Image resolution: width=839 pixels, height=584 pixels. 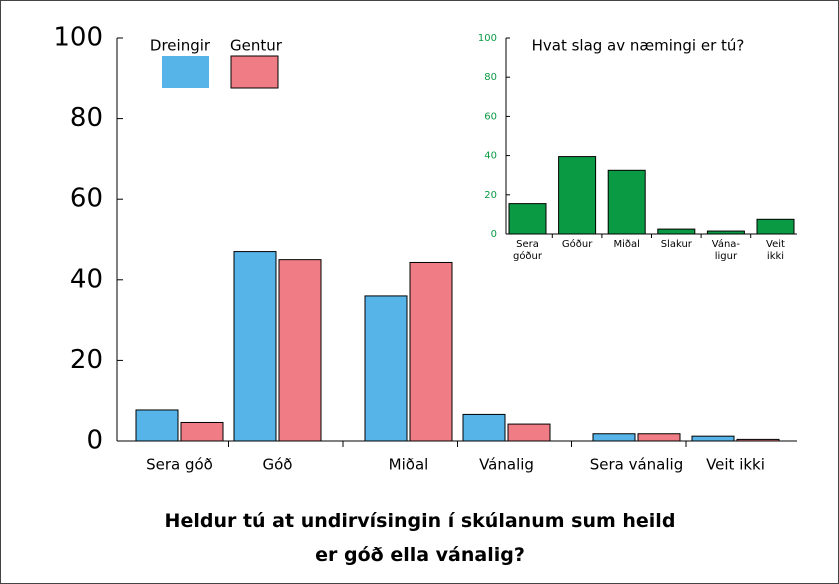 What do you see at coordinates (528, 250) in the screenshot?
I see `x-tick-label: Sera góður` at bounding box center [528, 250].